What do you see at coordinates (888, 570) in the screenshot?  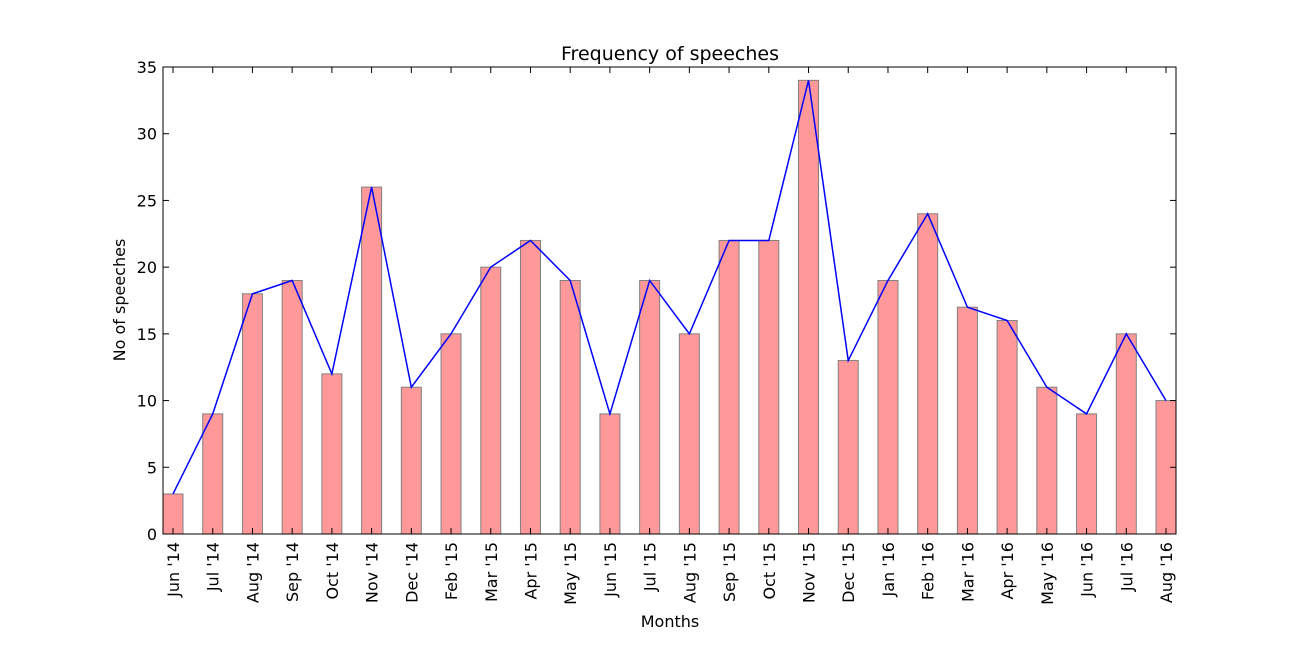 I see `x-tick-label: Jan '16` at bounding box center [888, 570].